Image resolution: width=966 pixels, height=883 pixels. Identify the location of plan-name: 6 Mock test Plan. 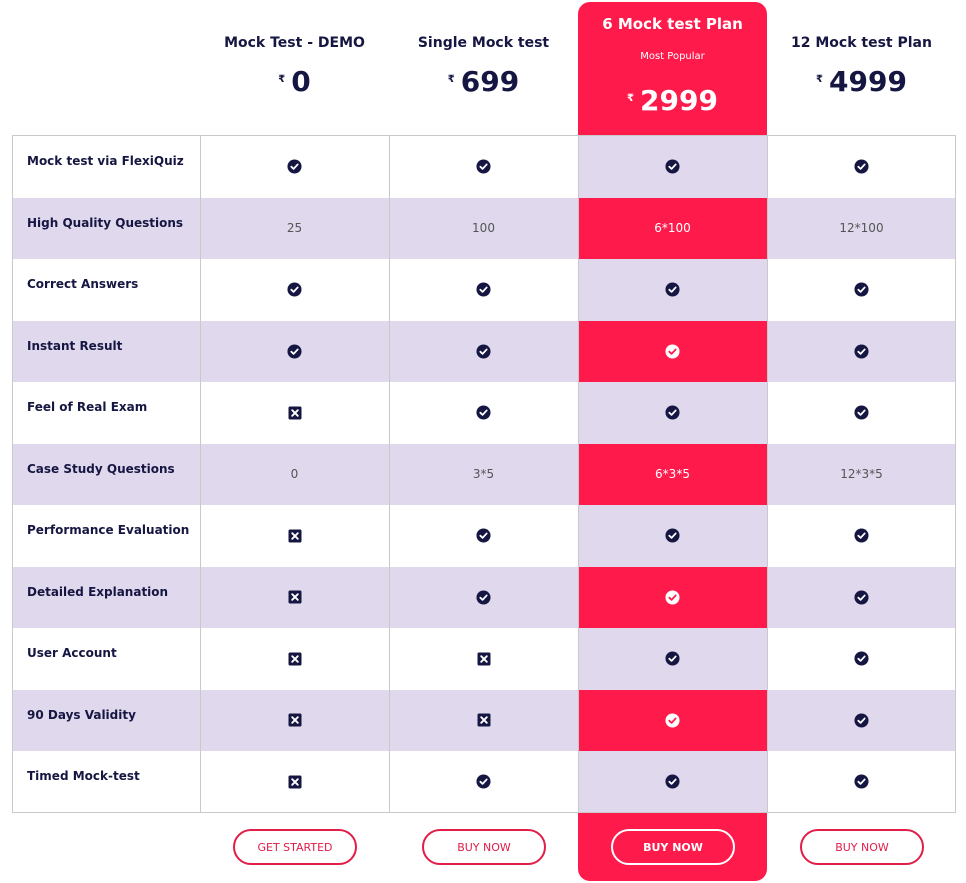
(672, 24).